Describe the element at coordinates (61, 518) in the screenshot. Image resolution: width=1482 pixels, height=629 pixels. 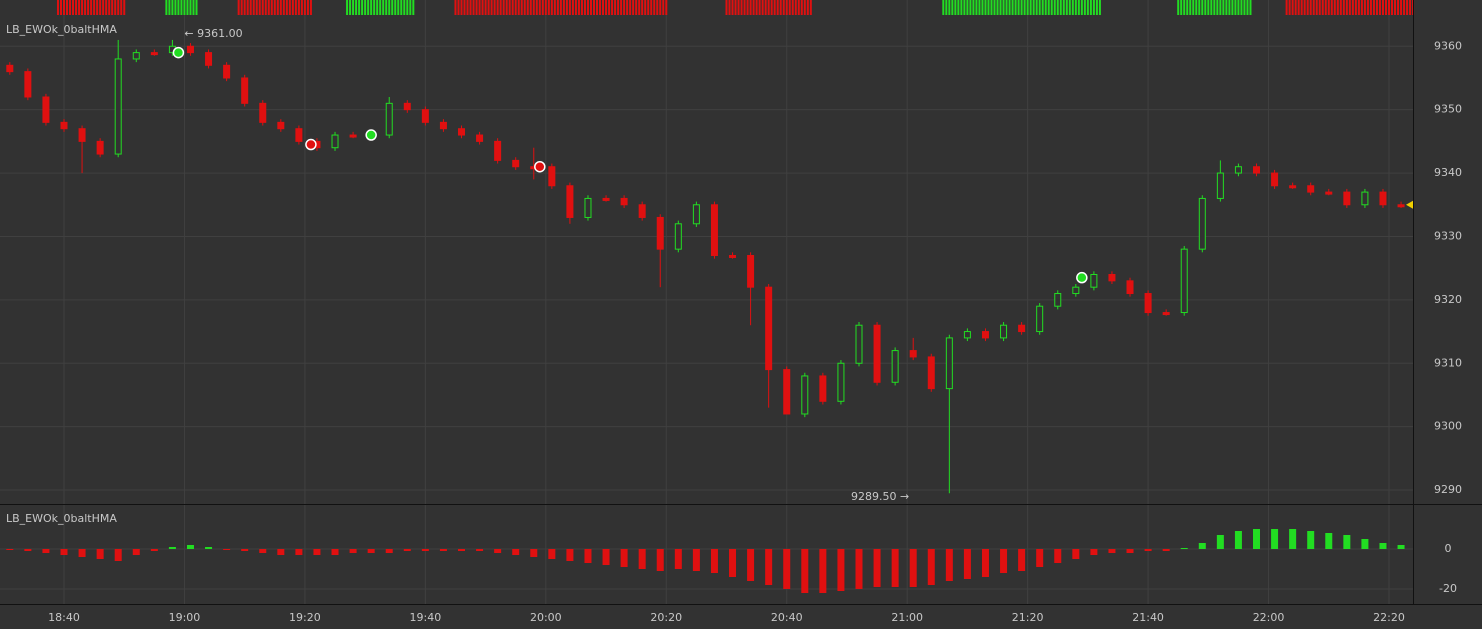
I see `indicator-pane-title: LB_EWOk_0baltHMA` at that location.